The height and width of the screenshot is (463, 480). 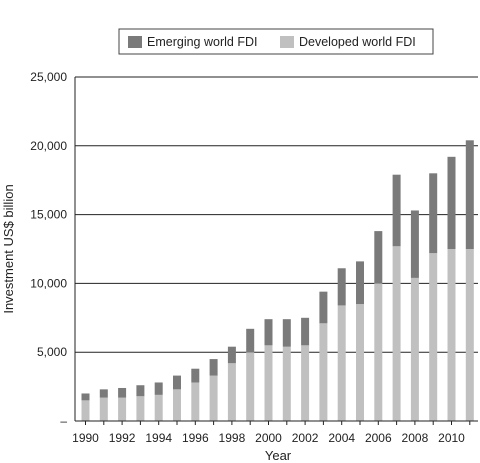 I want to click on x-tick-label: 1992, so click(x=122, y=438).